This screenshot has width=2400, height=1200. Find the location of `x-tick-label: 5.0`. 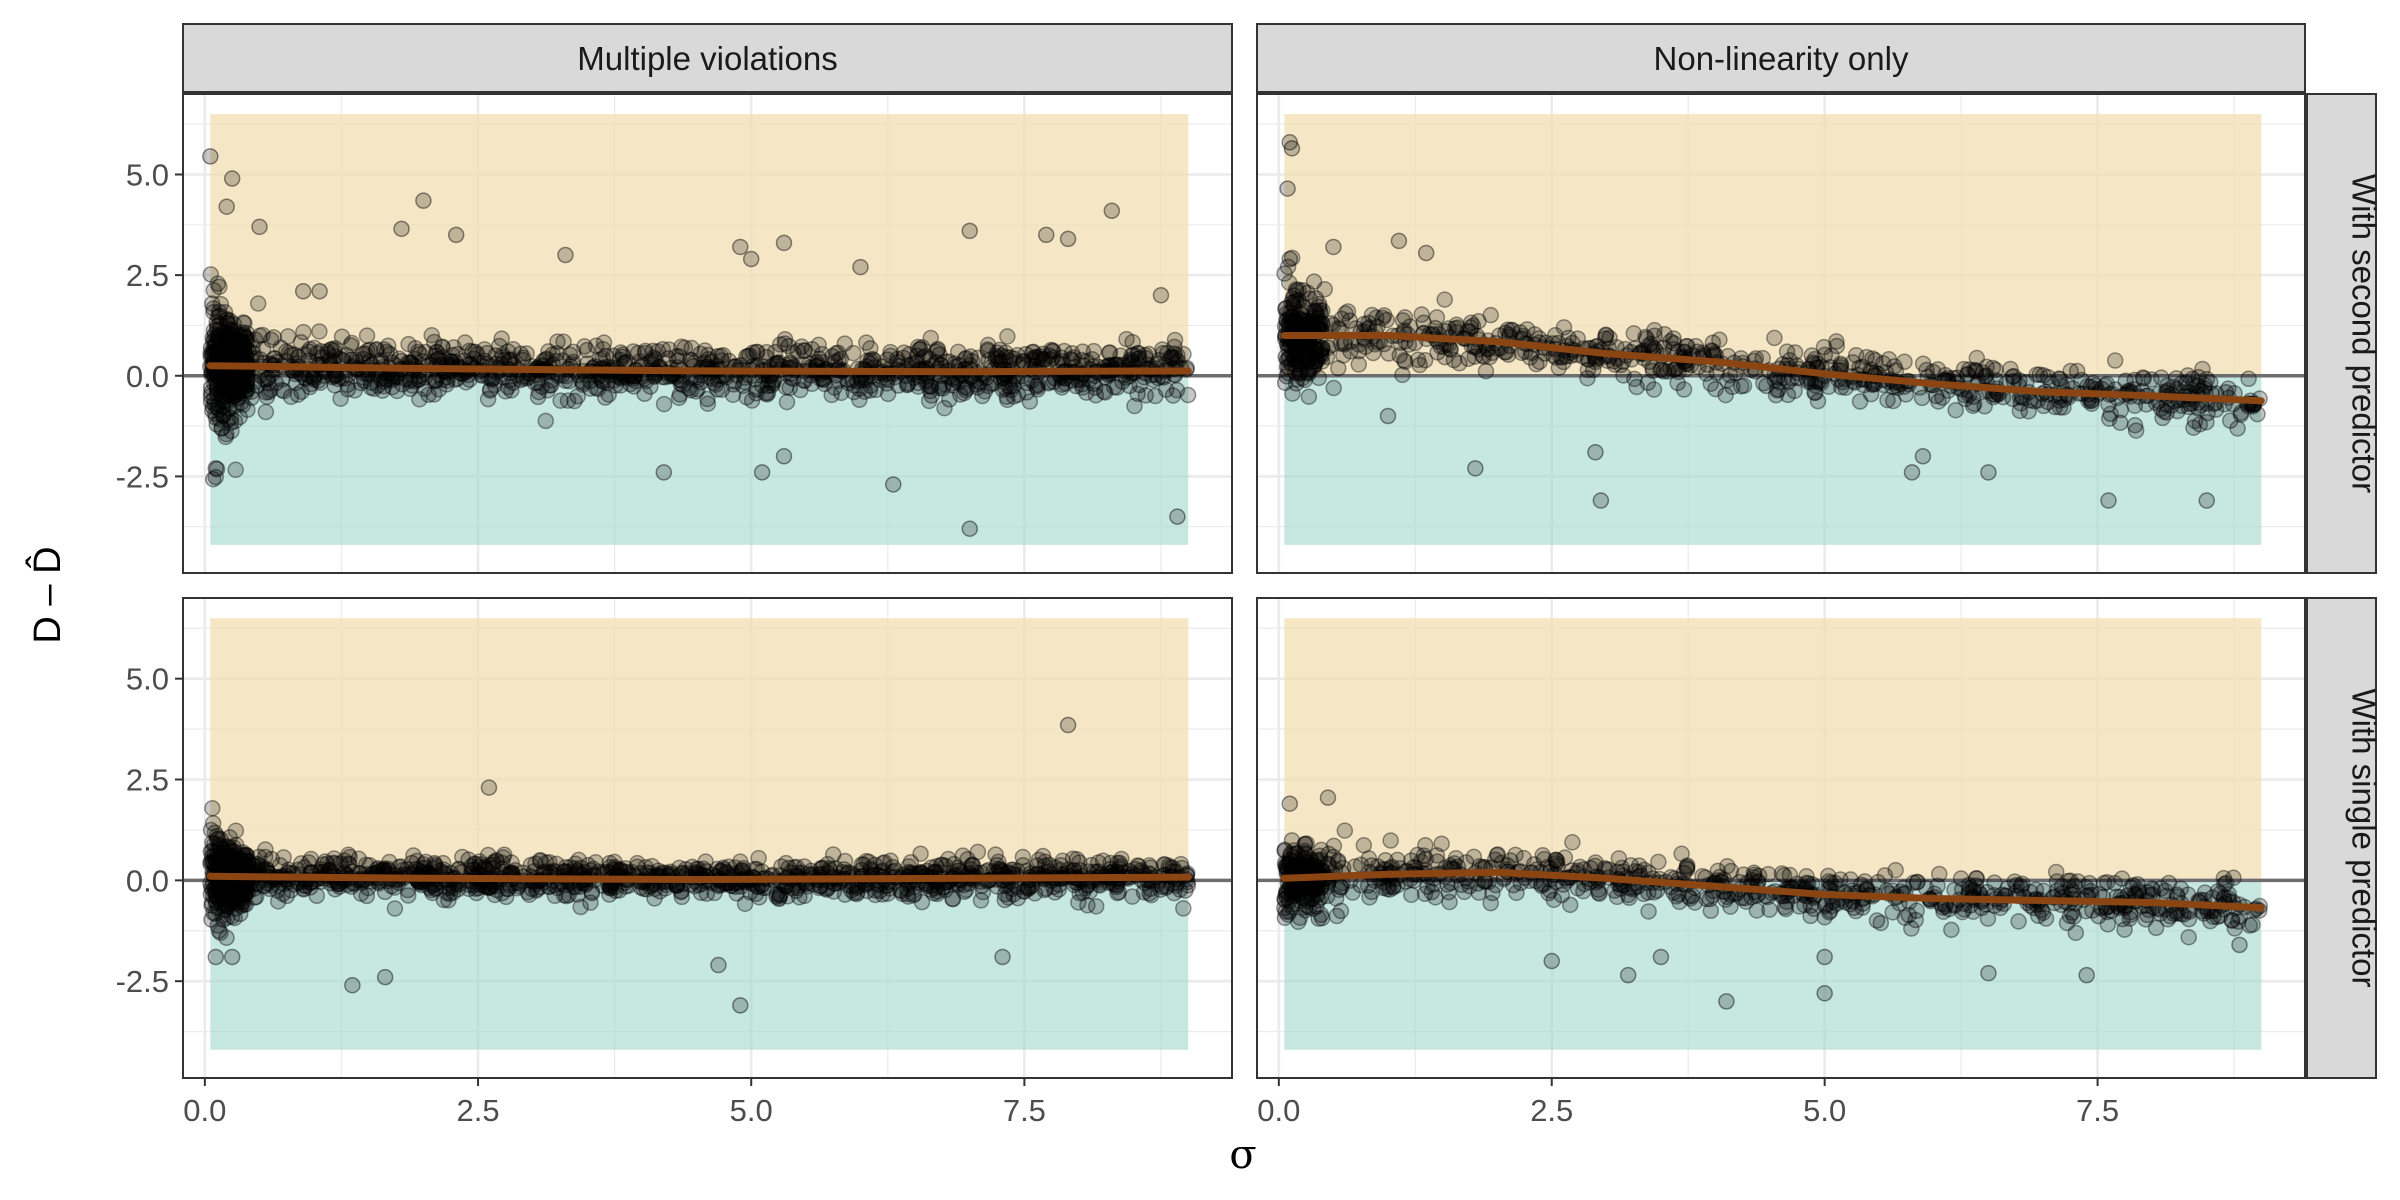

x-tick-label: 5.0 is located at coordinates (751, 1110).